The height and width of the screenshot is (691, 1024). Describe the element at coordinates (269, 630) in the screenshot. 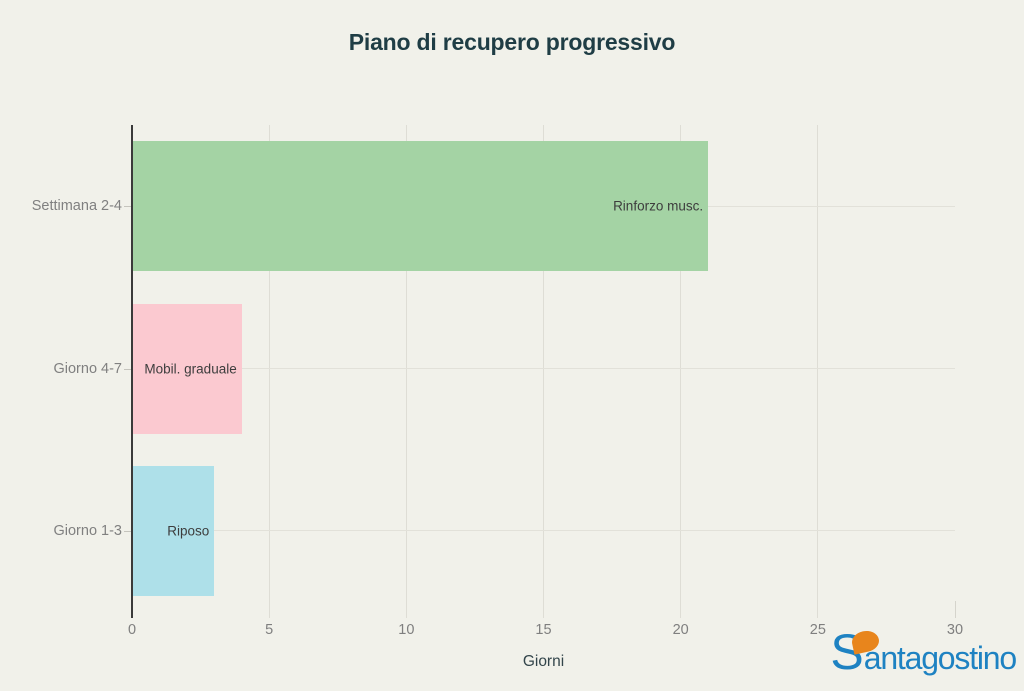

I see `x-tick-label: 5` at that location.